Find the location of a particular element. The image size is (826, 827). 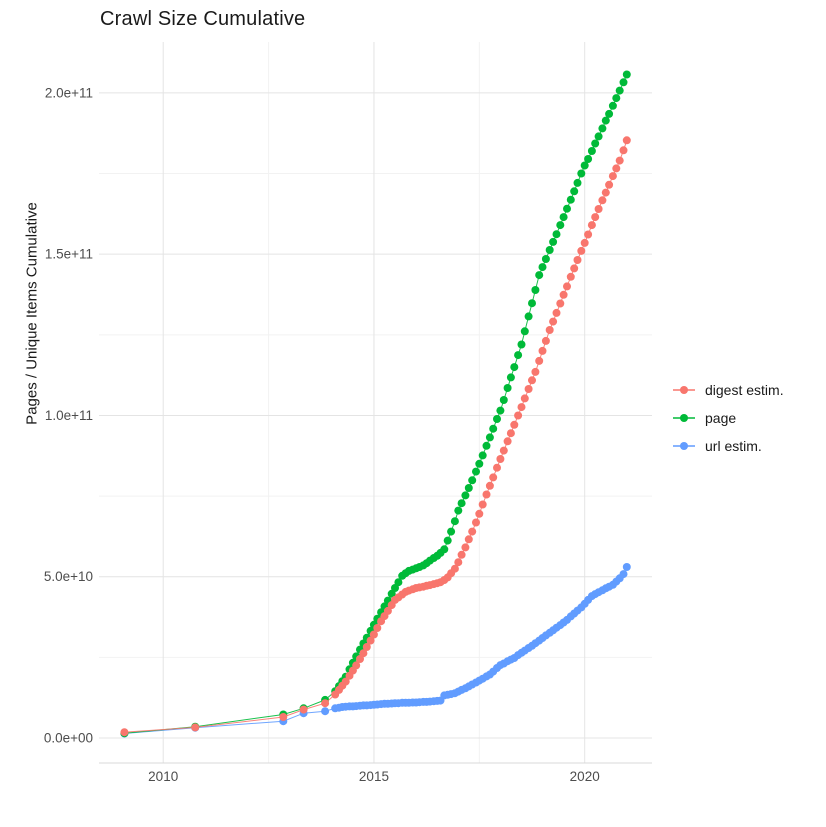

legend-item-page: page is located at coordinates (728, 417).